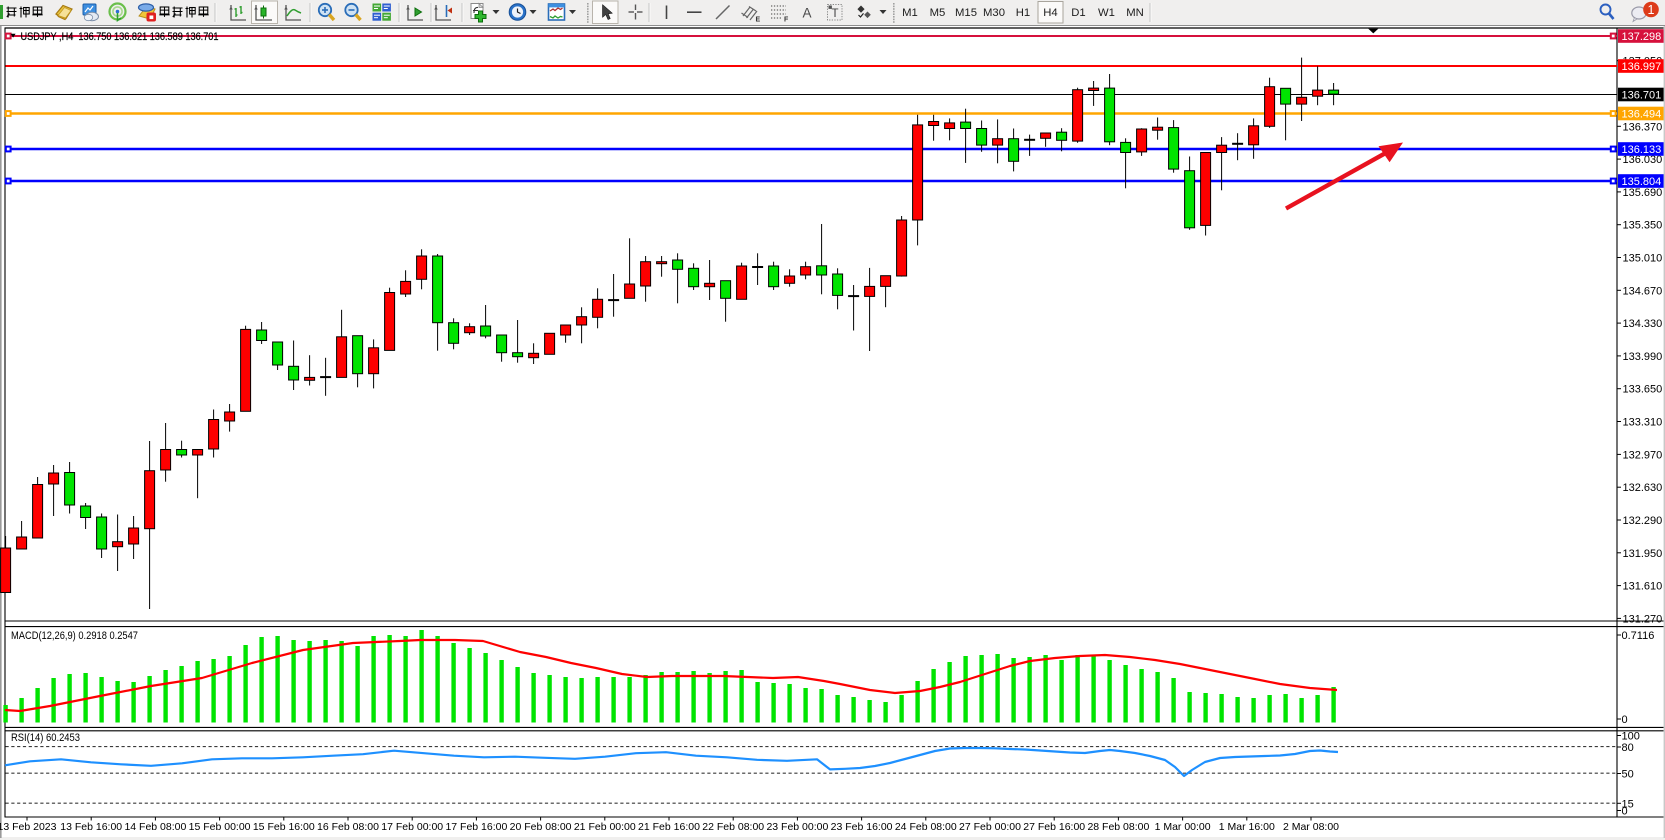 This screenshot has width=1665, height=840. I want to click on svg-text: 22 Feb 08:00, so click(733, 827).